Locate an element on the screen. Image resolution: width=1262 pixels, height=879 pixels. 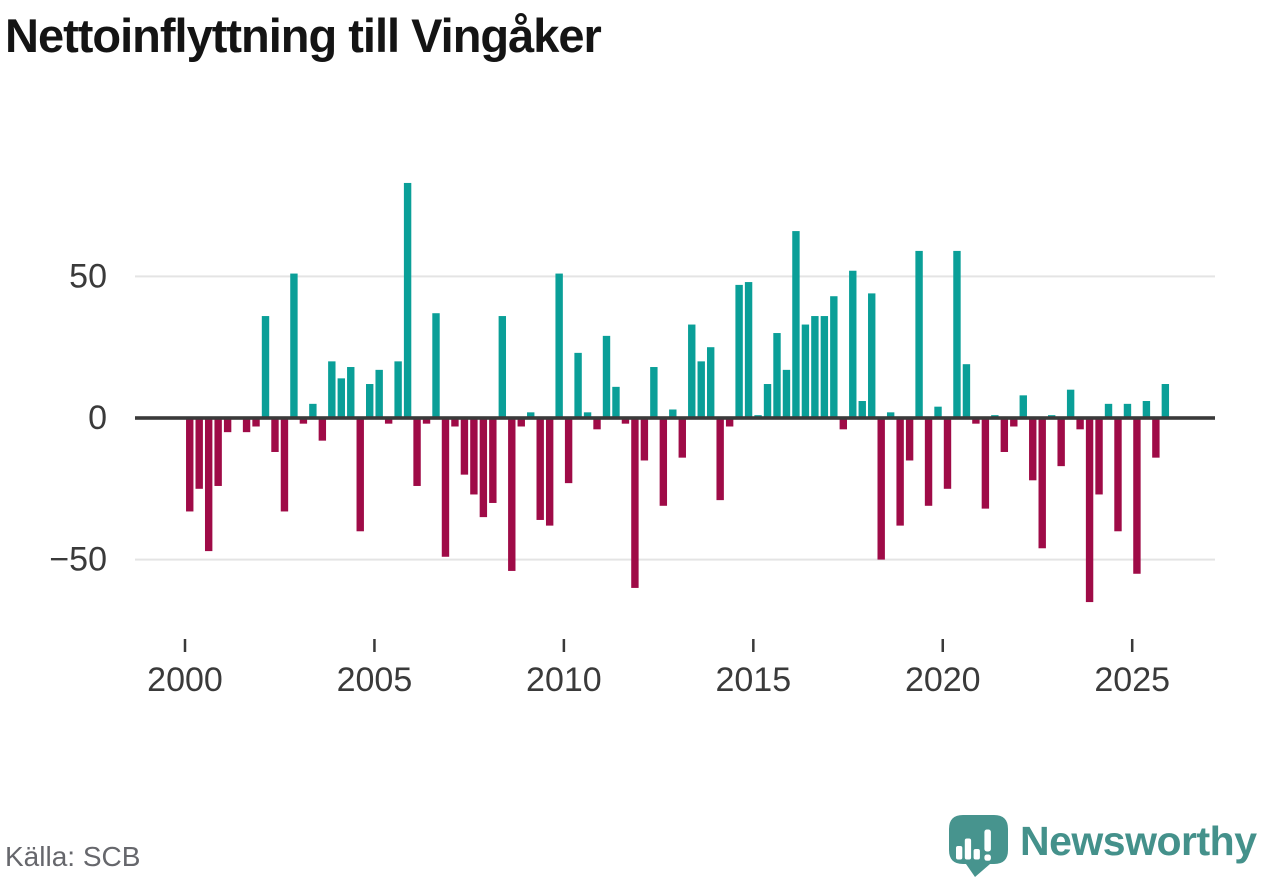
bar-2024Q1 is located at coordinates (1099, 456).